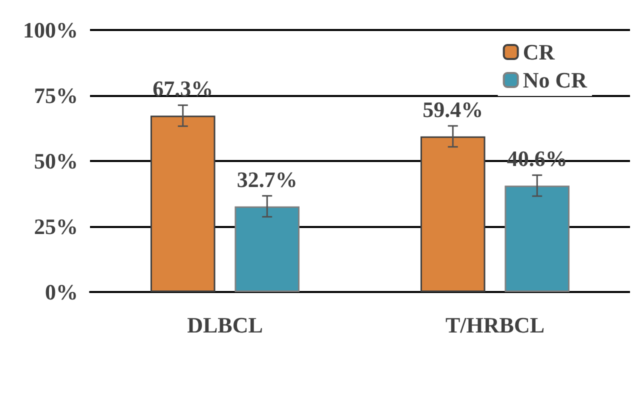  What do you see at coordinates (61, 292) in the screenshot?
I see `y-tick-label: 0%` at bounding box center [61, 292].